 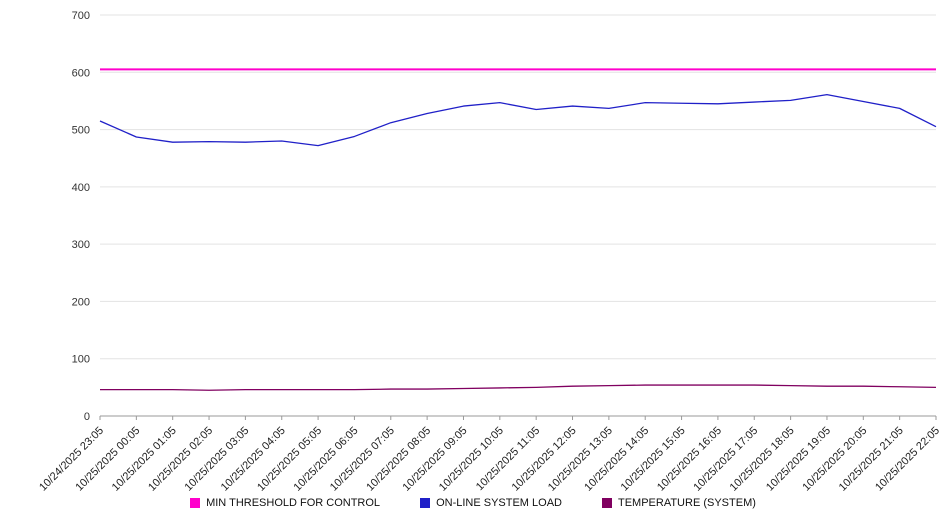 I want to click on y-axis-tick-label: 400, so click(x=81, y=188).